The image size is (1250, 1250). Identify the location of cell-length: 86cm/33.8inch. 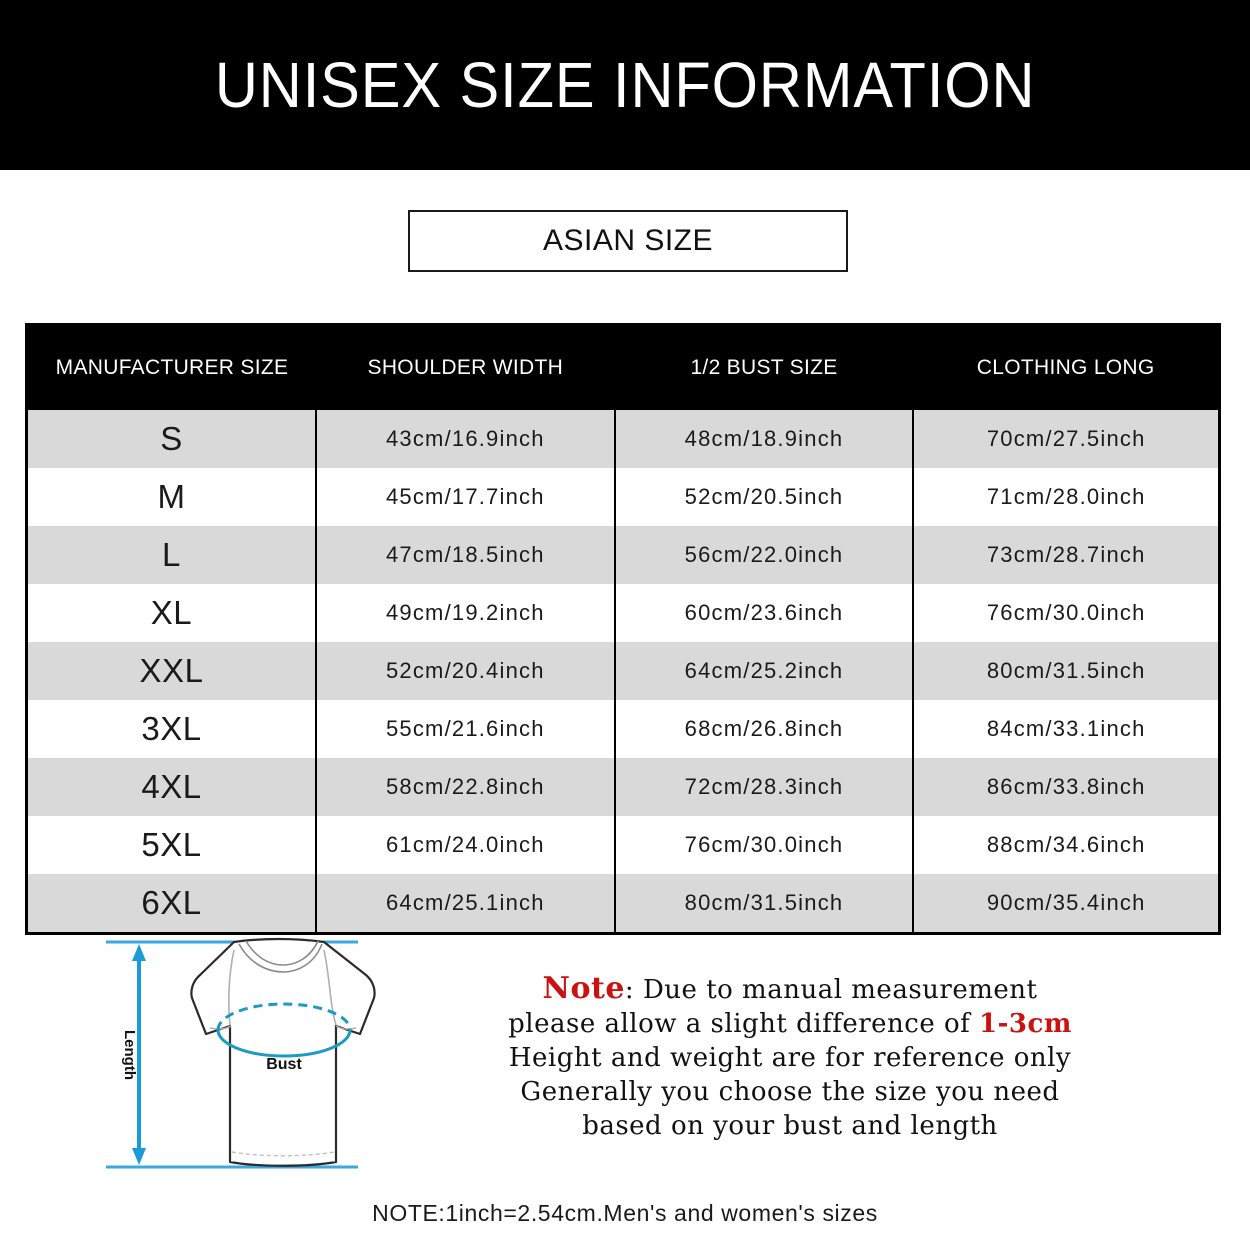
(1065, 787).